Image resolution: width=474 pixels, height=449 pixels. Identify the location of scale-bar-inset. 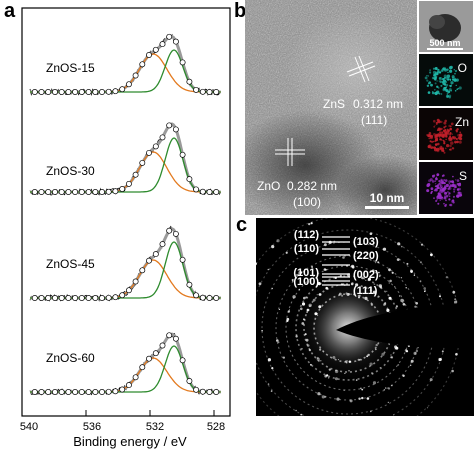
(445, 49).